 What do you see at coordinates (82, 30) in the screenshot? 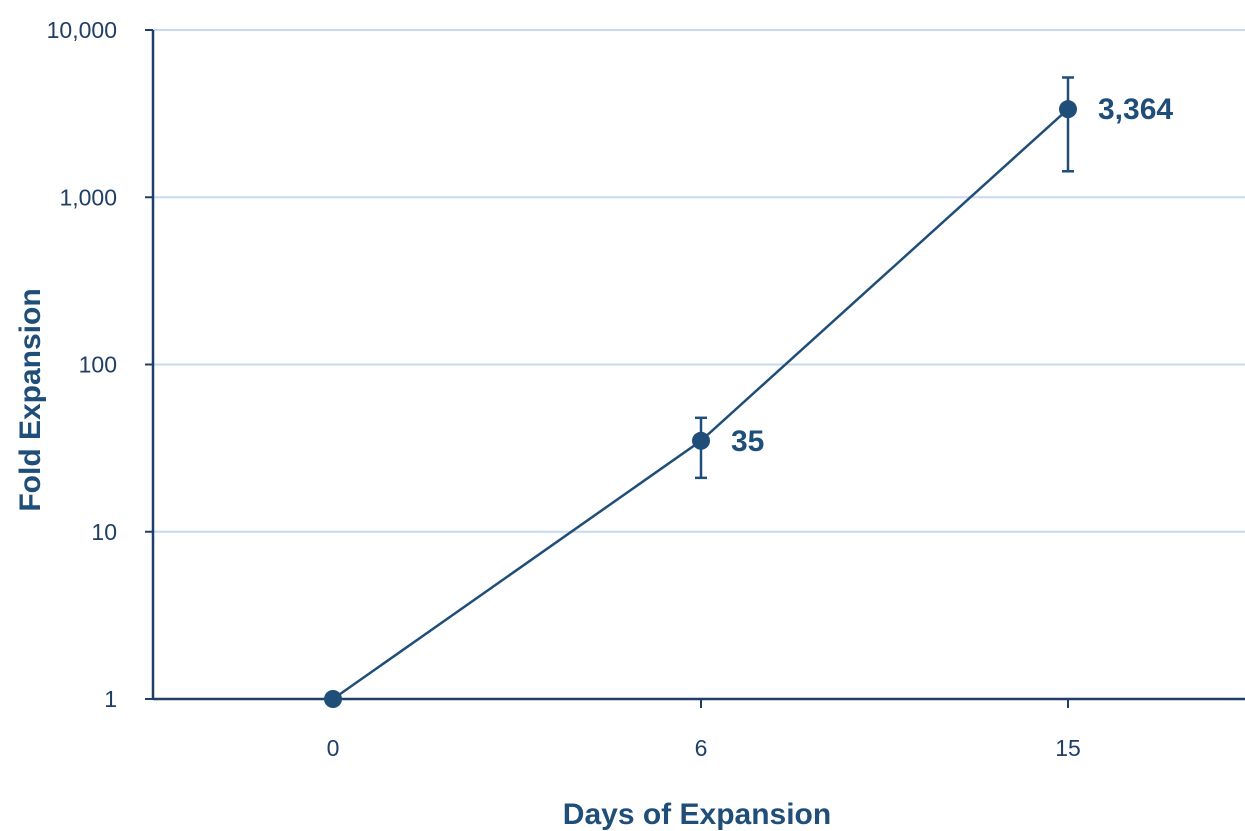
I see `y-tick-label: 10,000` at bounding box center [82, 30].